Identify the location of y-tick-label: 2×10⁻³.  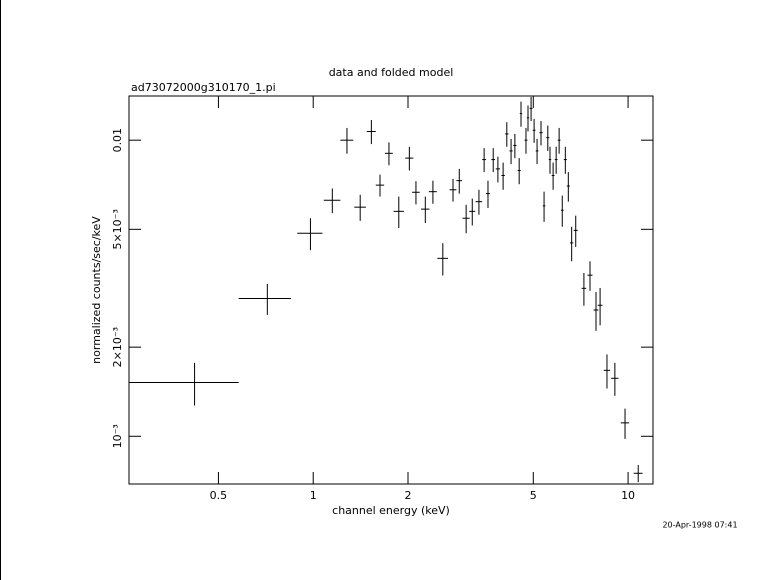
(117, 347).